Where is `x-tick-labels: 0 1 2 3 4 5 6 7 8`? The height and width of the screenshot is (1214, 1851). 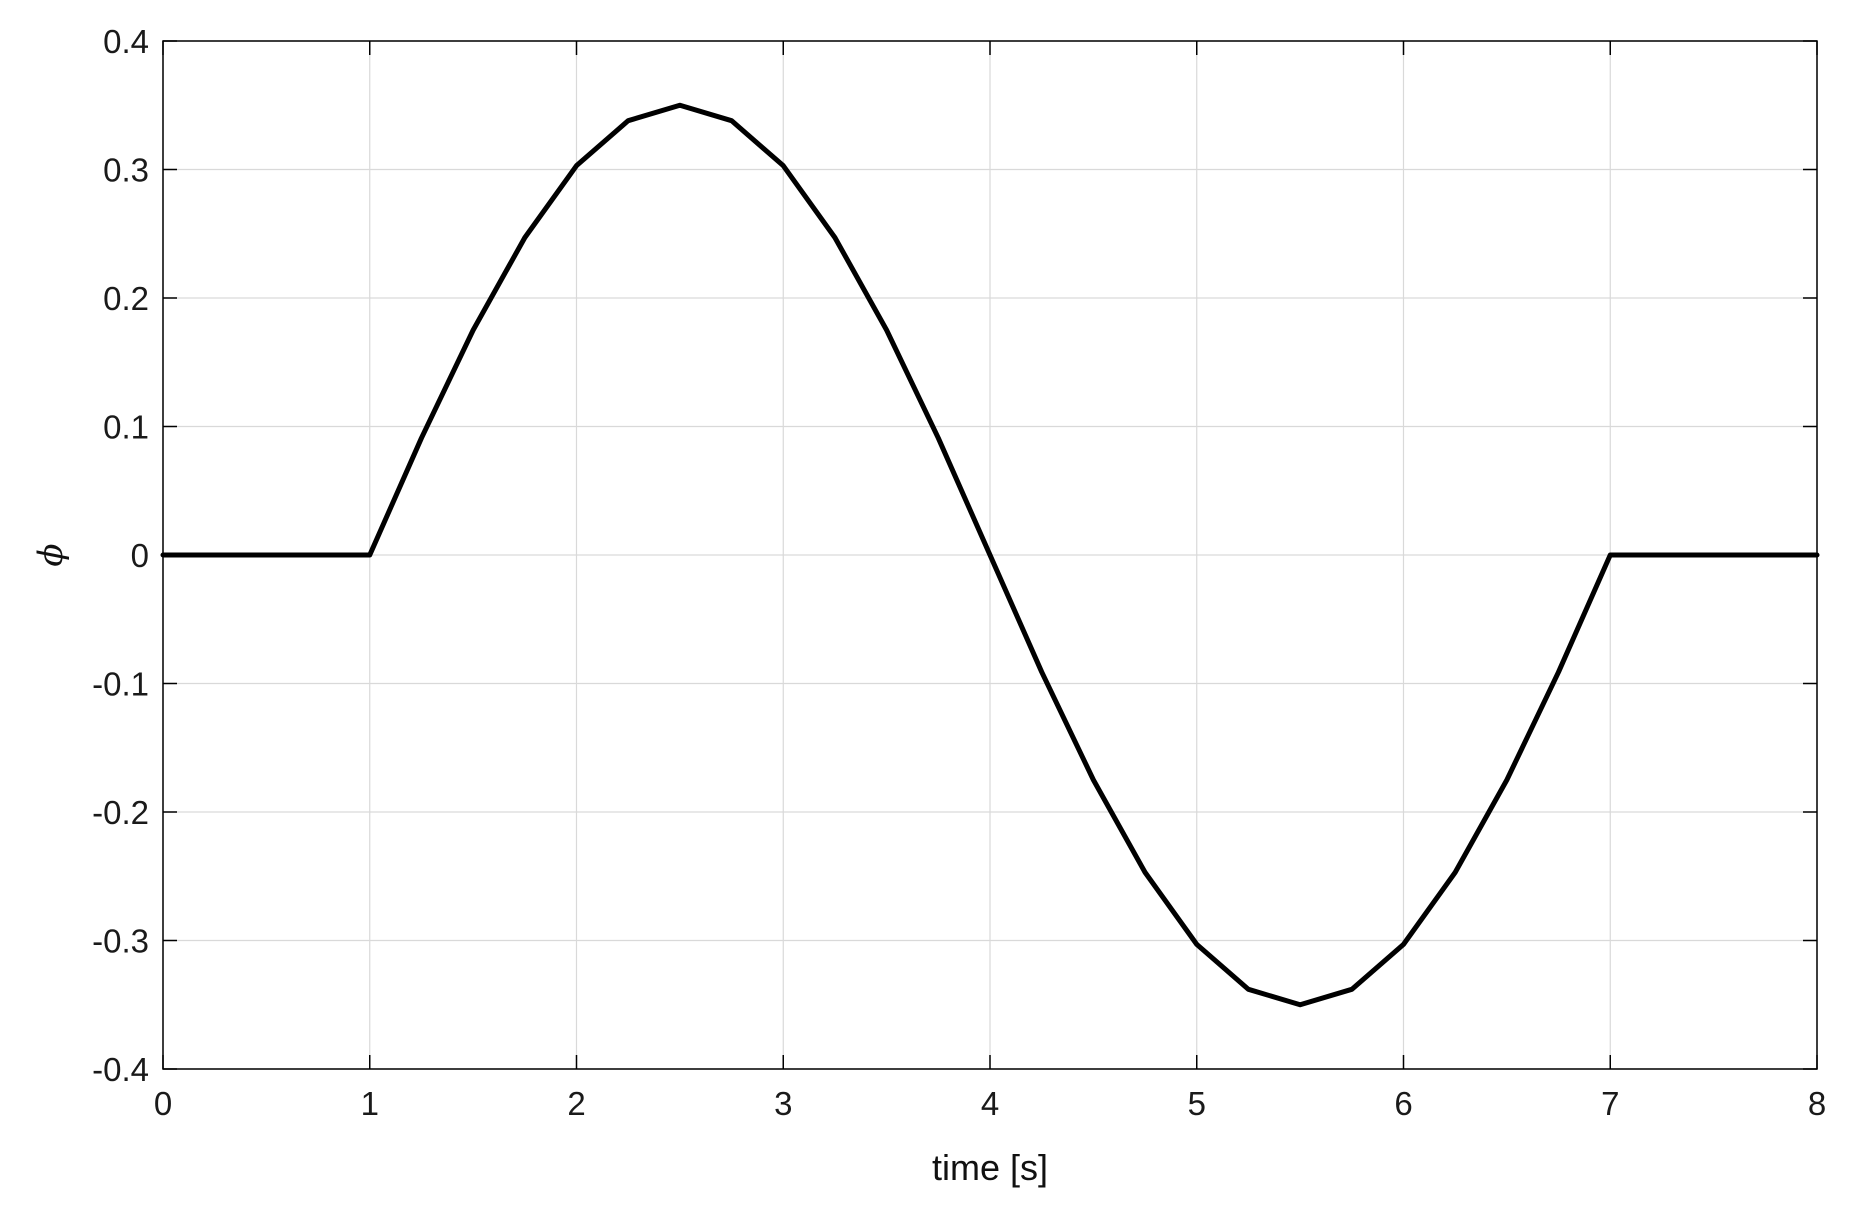 x-tick-labels: 0 1 2 3 4 5 6 7 8 is located at coordinates (990, 1103).